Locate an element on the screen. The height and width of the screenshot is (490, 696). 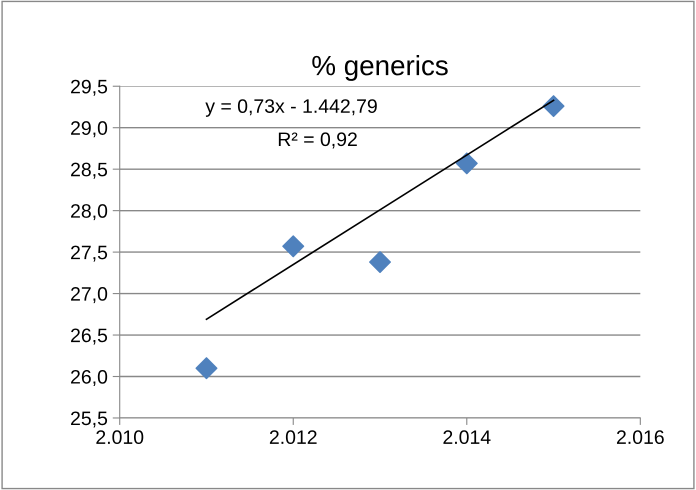
y-tick-label: 28,5 is located at coordinates (89, 170).